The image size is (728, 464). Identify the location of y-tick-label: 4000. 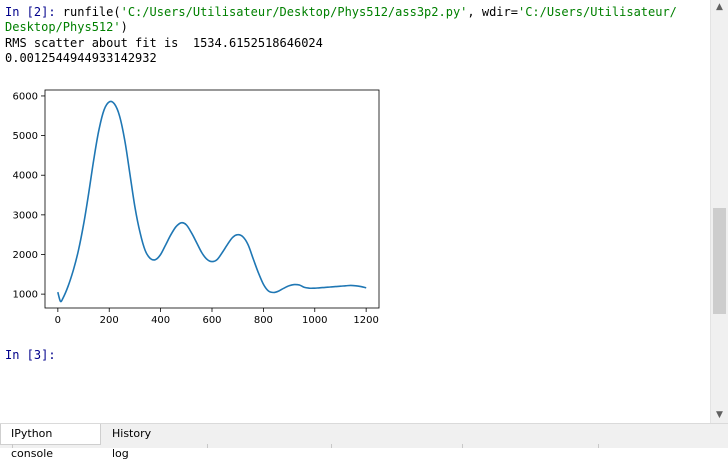
(25, 176).